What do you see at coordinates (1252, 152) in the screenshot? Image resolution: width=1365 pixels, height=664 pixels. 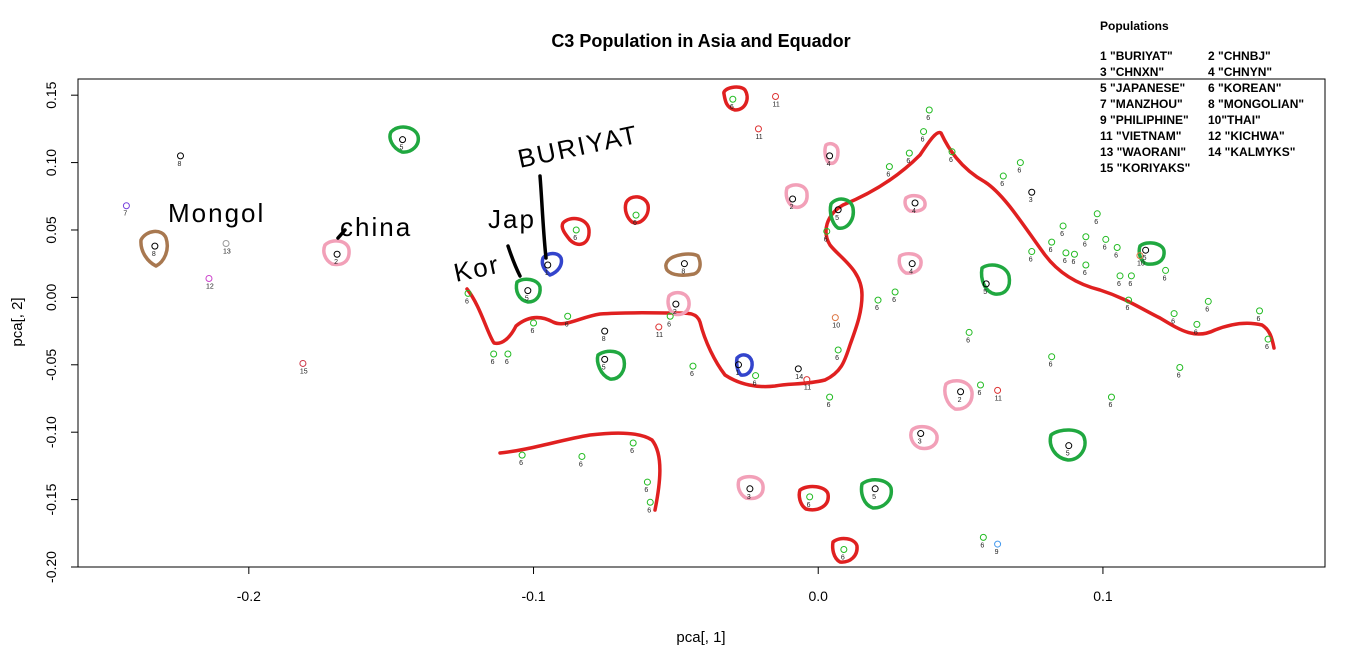 I see `legend-entry: 14 "KALMYKS"` at bounding box center [1252, 152].